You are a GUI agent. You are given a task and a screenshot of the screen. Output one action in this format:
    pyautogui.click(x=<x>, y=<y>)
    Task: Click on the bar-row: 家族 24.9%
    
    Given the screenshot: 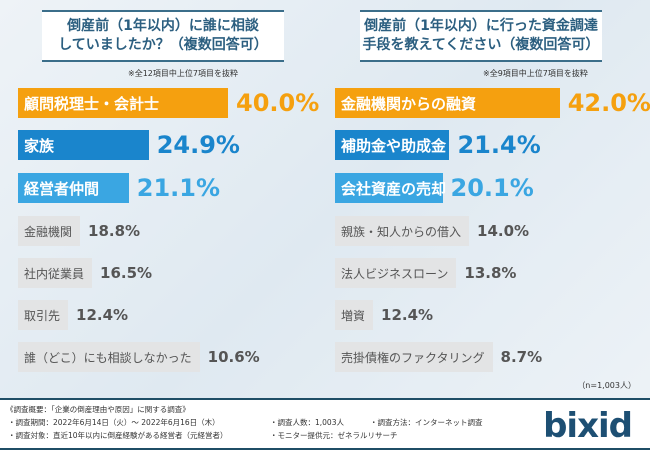 What is the action you would take?
    pyautogui.click(x=129, y=145)
    